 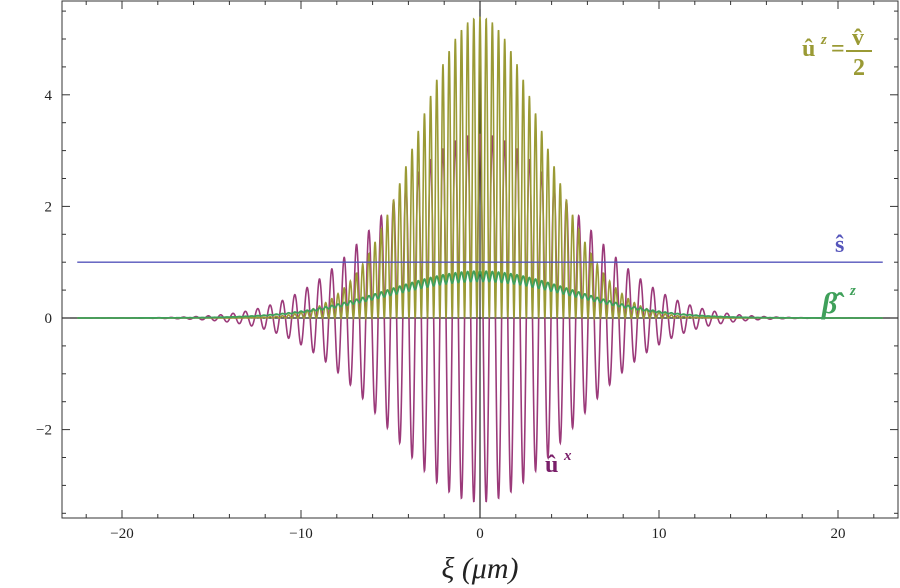 What do you see at coordinates (659, 534) in the screenshot?
I see `x-tick-label: 10` at bounding box center [659, 534].